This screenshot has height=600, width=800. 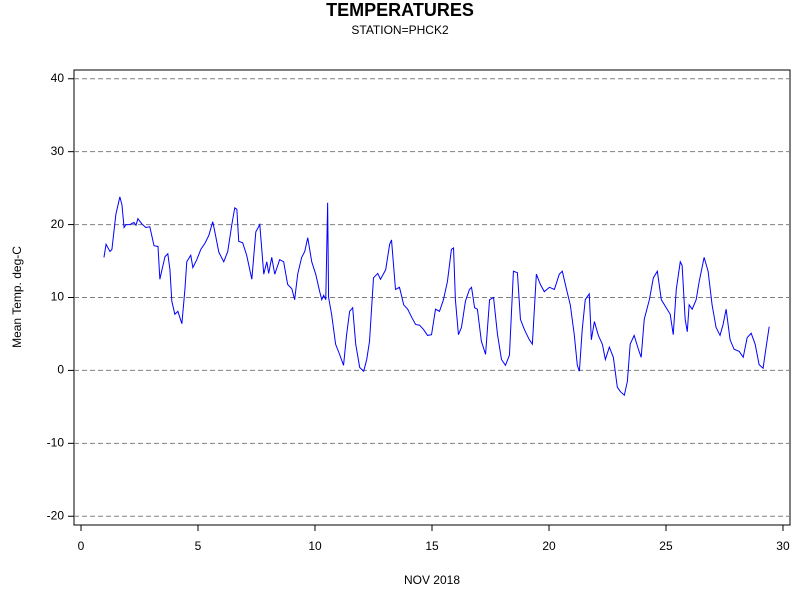 What do you see at coordinates (432, 546) in the screenshot?
I see `x-tick-label: 15` at bounding box center [432, 546].